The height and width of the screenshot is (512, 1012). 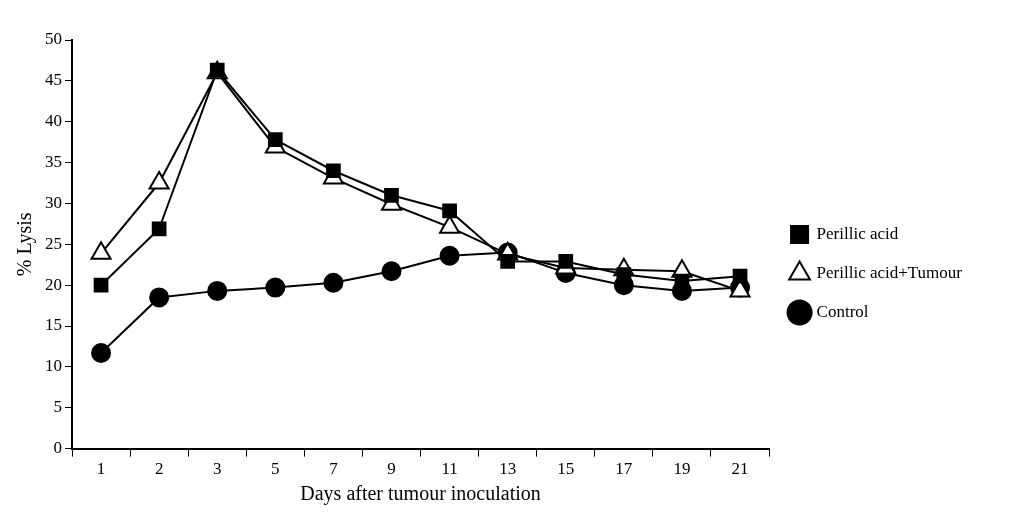 What do you see at coordinates (53, 325) in the screenshot?
I see `y-tick-label: 15` at bounding box center [53, 325].